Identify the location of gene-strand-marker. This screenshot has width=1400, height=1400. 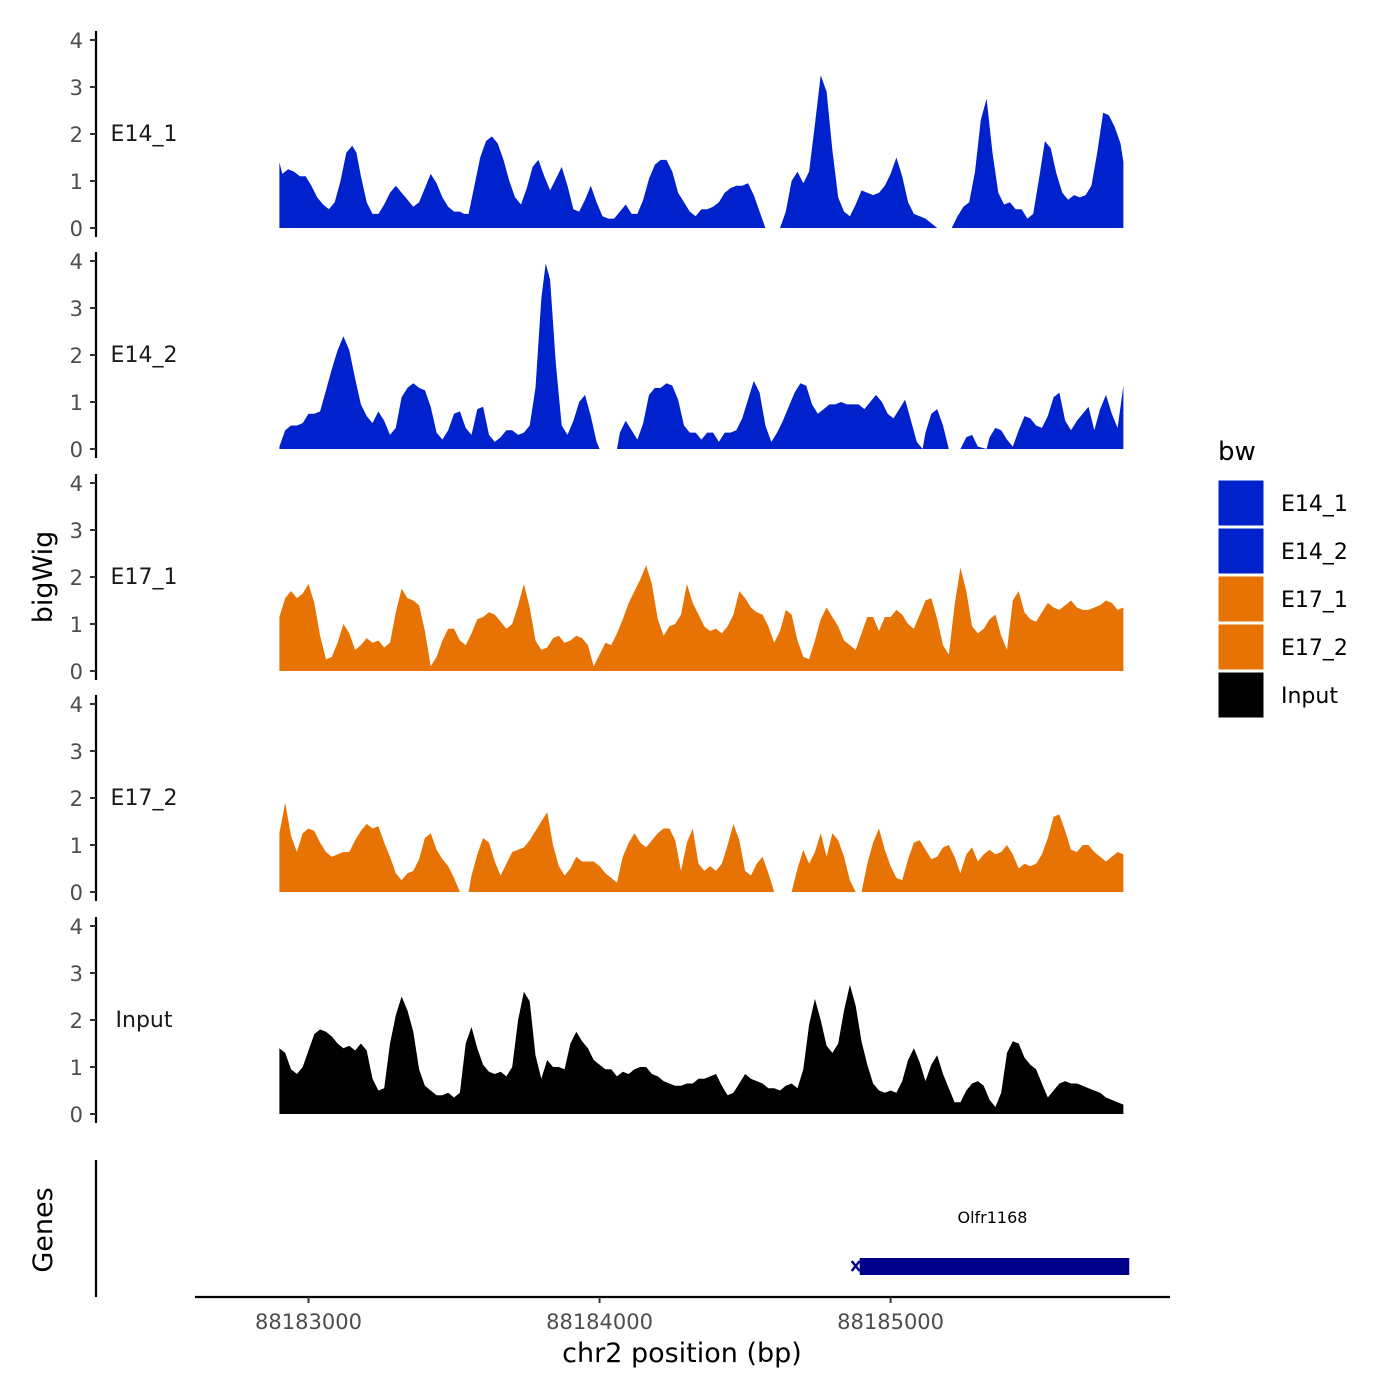
(855, 1266).